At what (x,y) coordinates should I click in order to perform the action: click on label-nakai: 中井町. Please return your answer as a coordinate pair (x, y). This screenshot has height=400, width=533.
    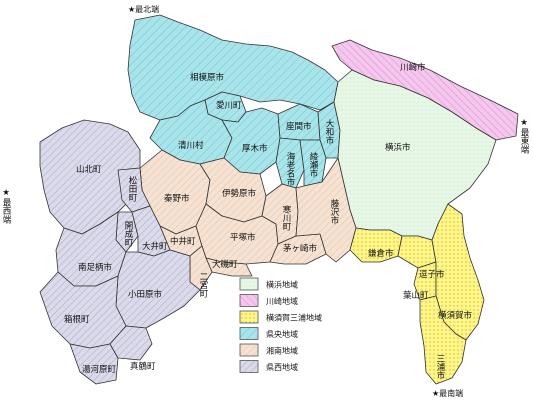
    Looking at the image, I should click on (183, 241).